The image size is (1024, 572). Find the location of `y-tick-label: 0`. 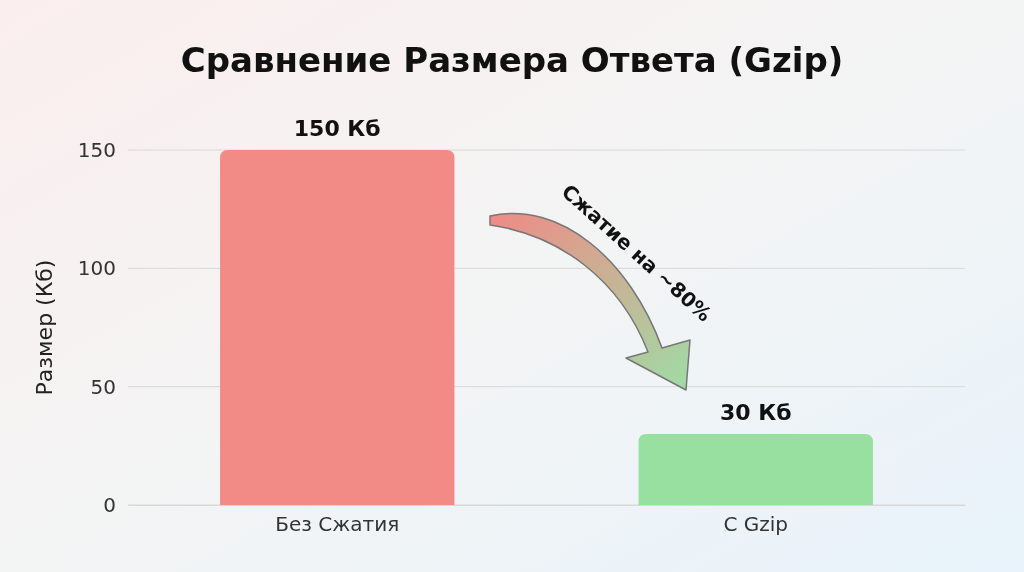

y-tick-label: 0 is located at coordinates (109, 504).